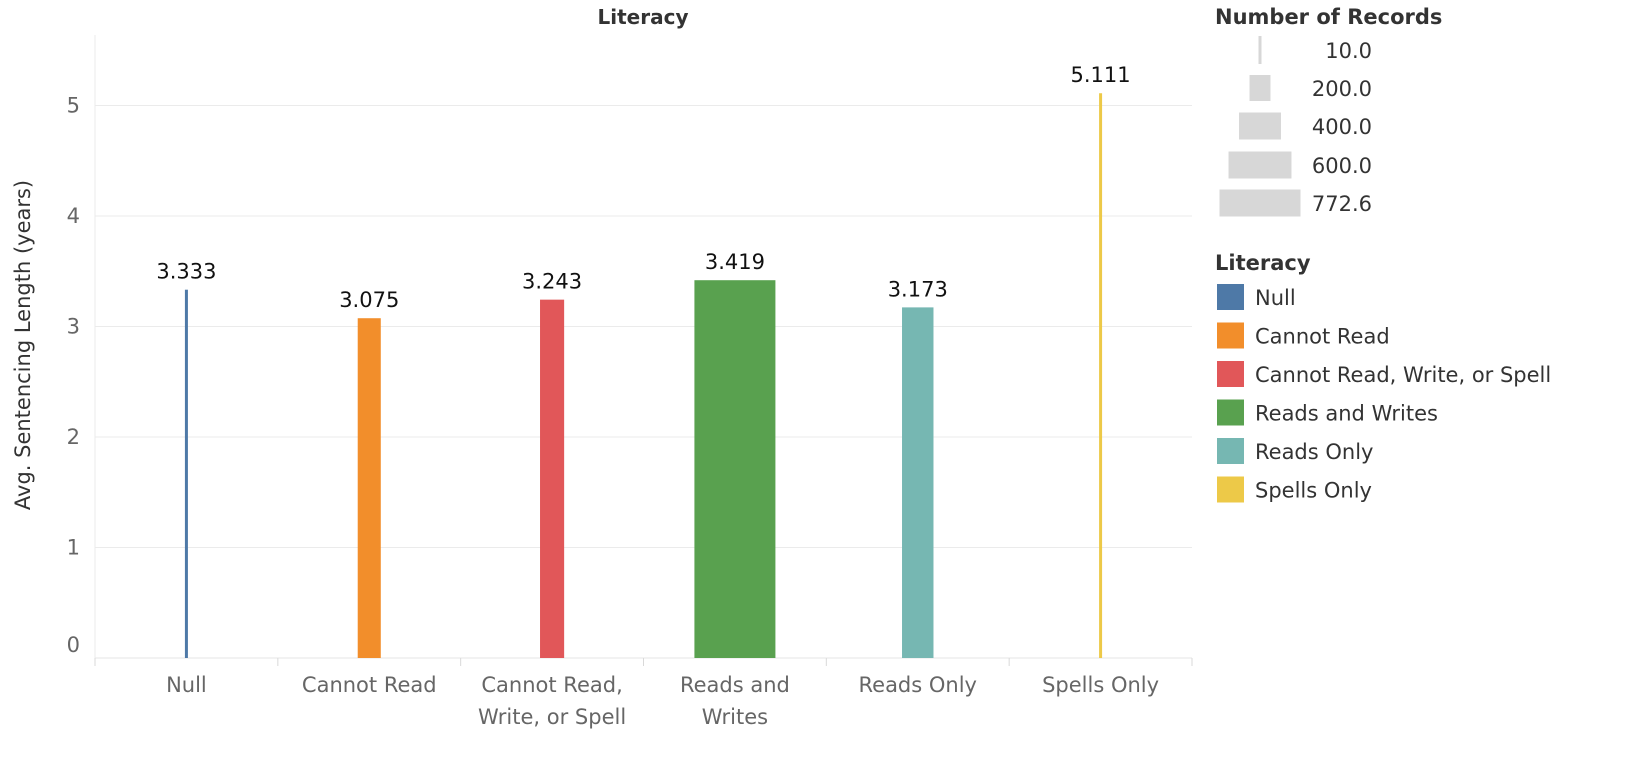 This screenshot has width=1629, height=766. I want to click on size-legend-label: 400.0, so click(1342, 127).